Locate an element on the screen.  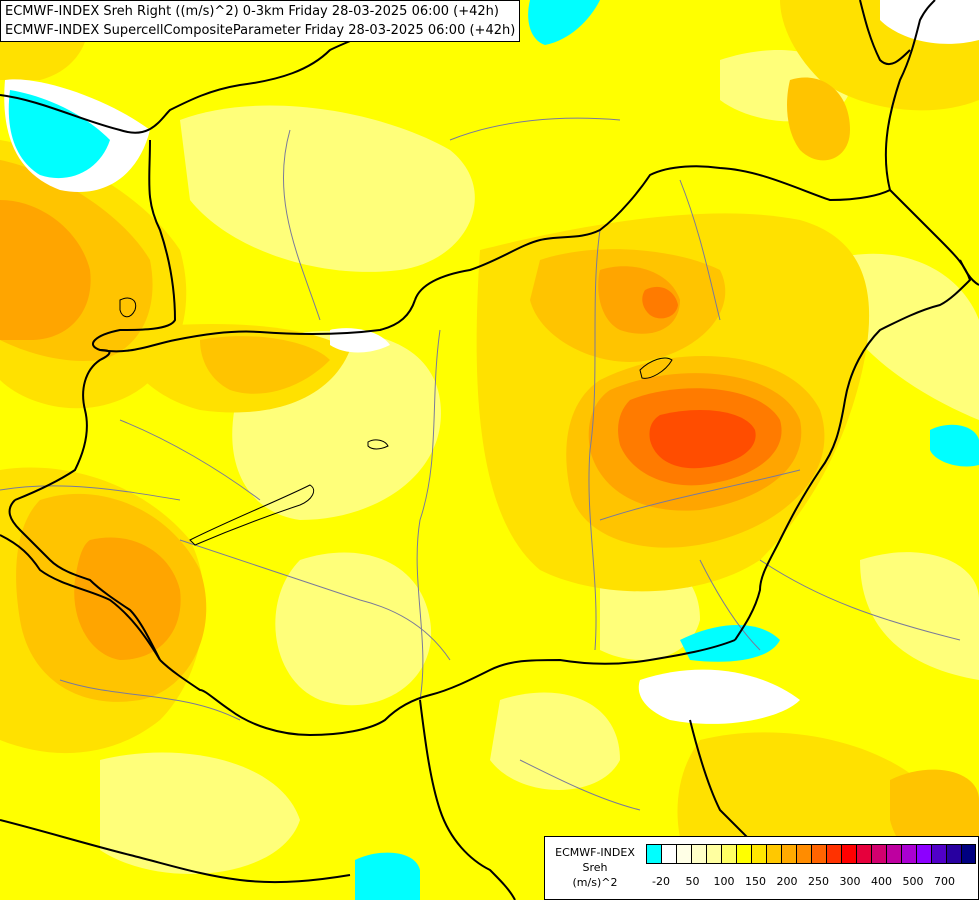
legend-tick-label: 250 is located at coordinates (818, 881).